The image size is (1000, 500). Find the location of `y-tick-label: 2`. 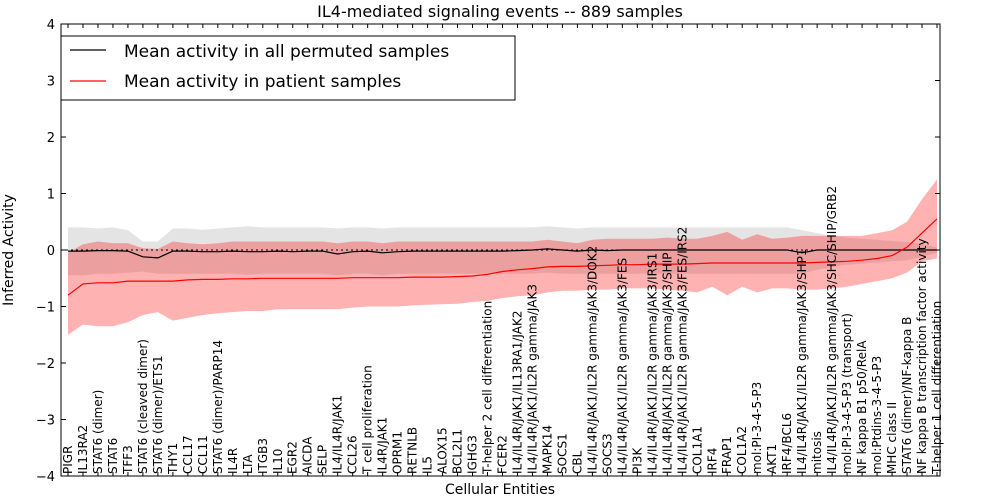

y-tick-label: 2 is located at coordinates (51, 138).